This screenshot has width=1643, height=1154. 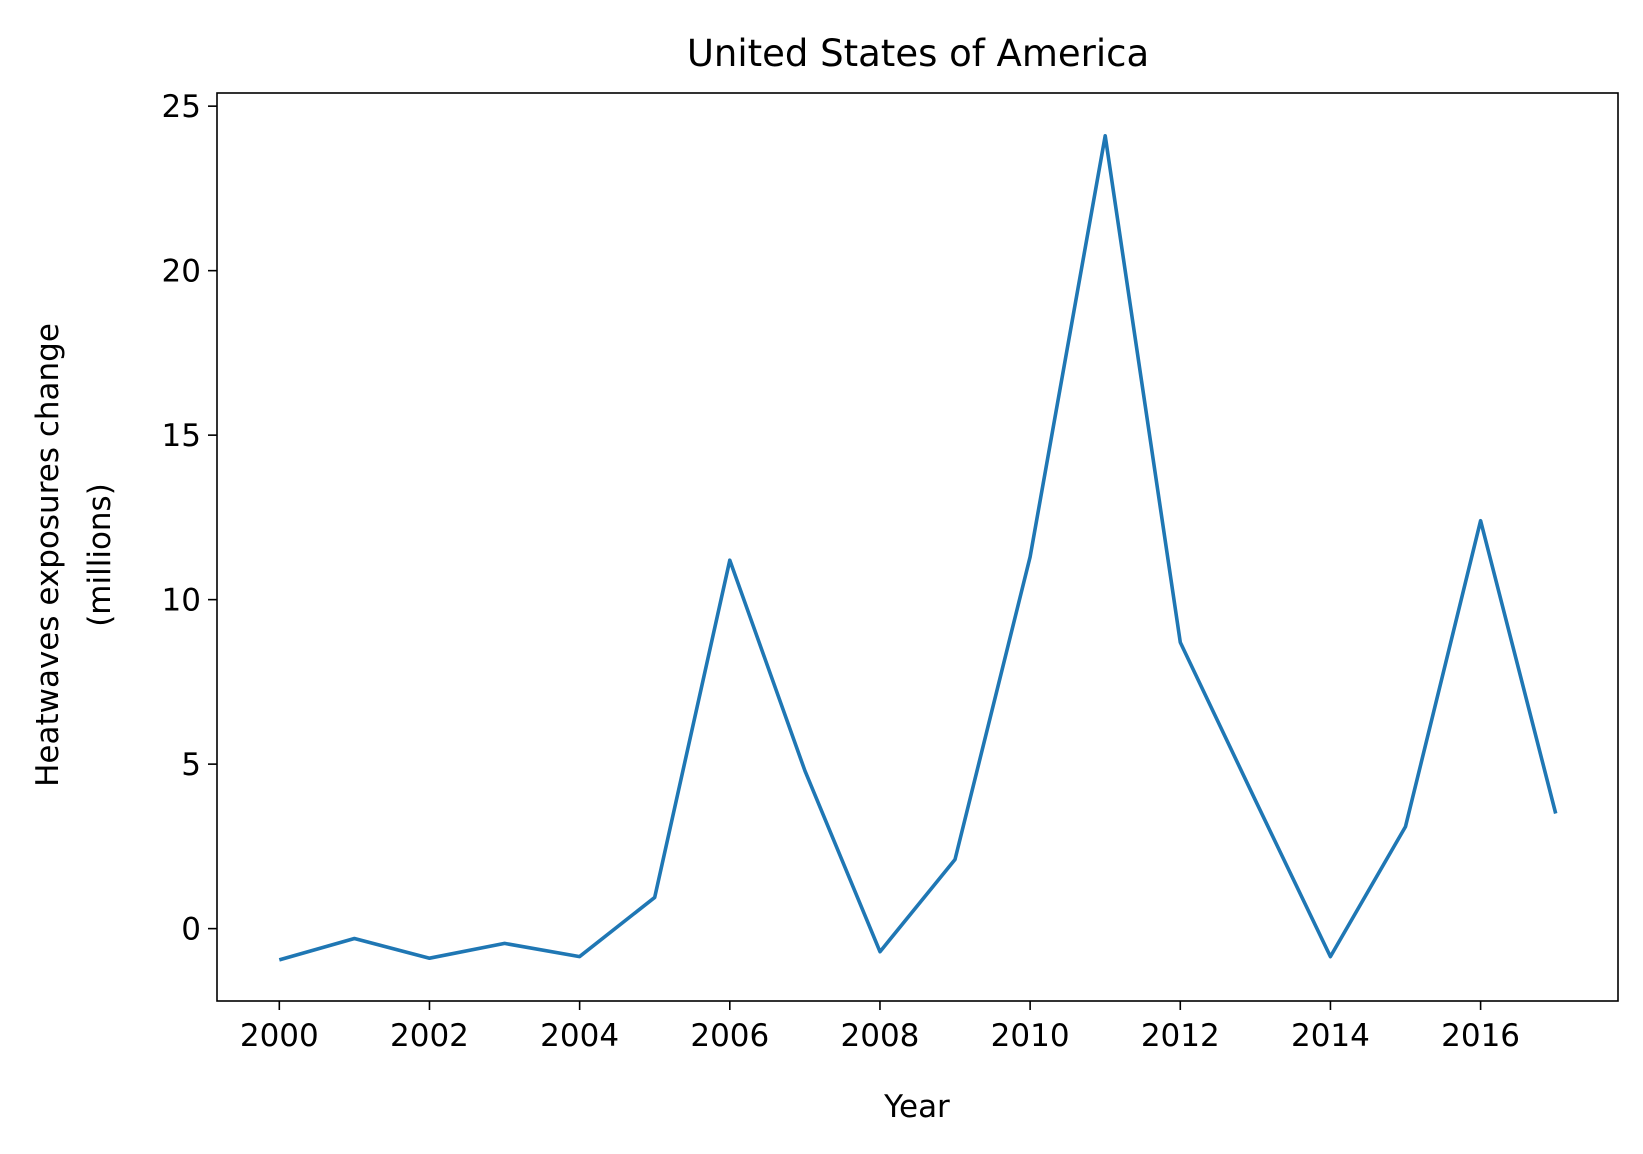 I want to click on y-tick-label: 15, so click(x=181, y=436).